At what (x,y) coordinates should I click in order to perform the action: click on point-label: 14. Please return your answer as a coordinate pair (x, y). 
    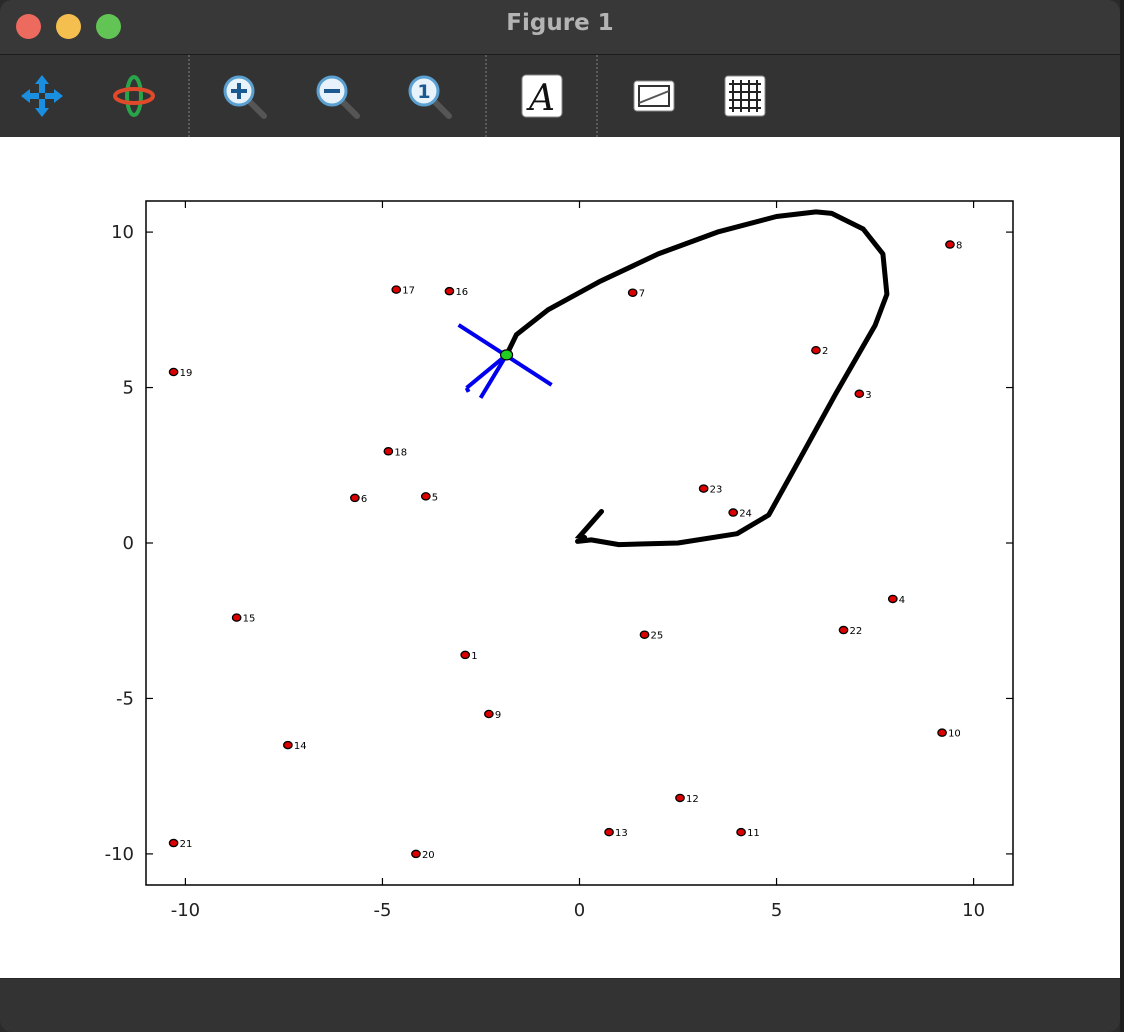
    Looking at the image, I should click on (300, 746).